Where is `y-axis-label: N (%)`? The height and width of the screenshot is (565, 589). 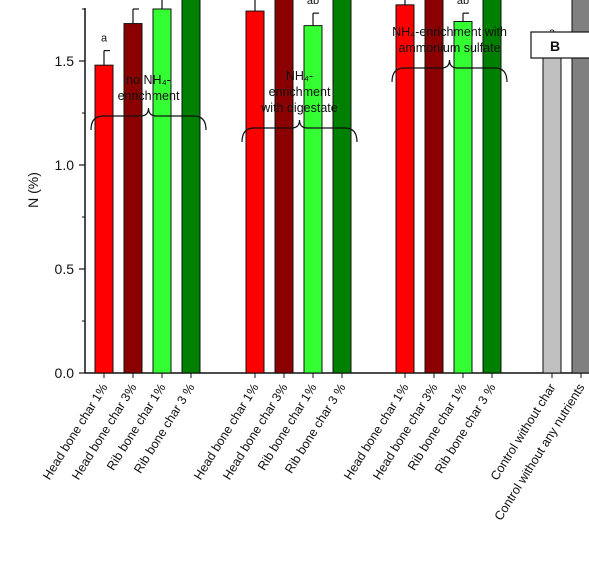
y-axis-label: N (%) is located at coordinates (33, 190).